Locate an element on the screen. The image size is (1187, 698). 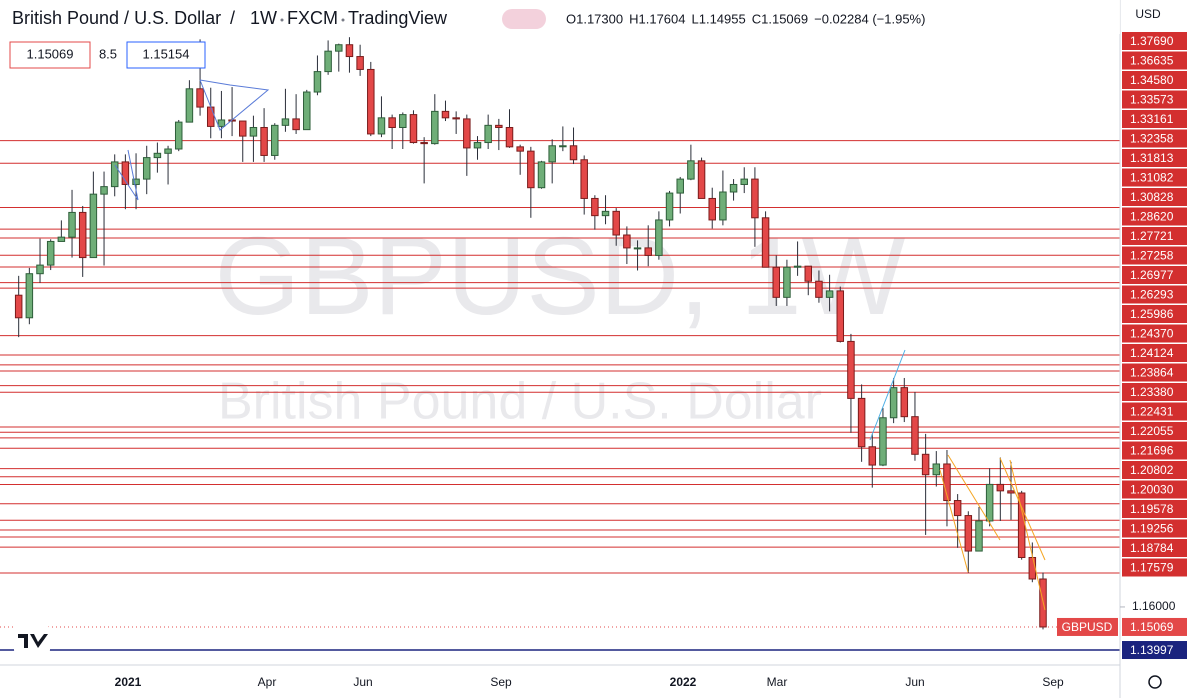
level-label: 1.22431 is located at coordinates (1152, 412).